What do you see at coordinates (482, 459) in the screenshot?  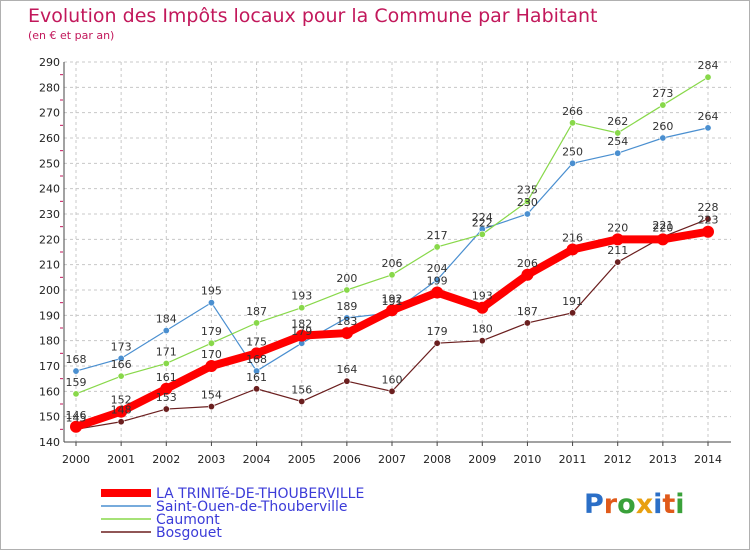 I see `x-tick-label: 2009` at bounding box center [482, 459].